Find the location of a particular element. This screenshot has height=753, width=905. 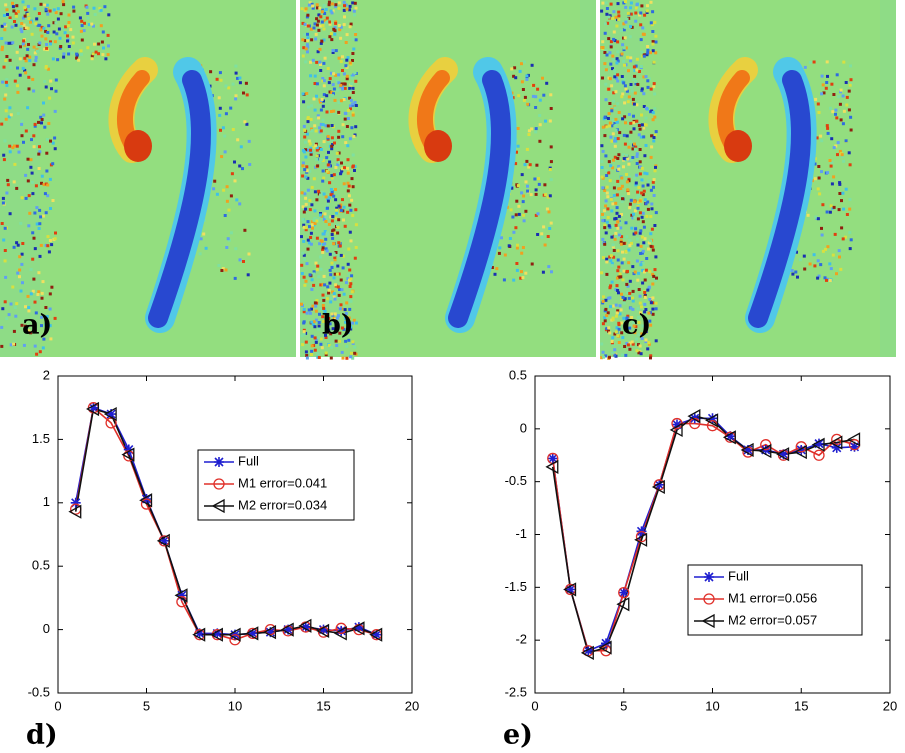

legend-marker is located at coordinates (218, 506).